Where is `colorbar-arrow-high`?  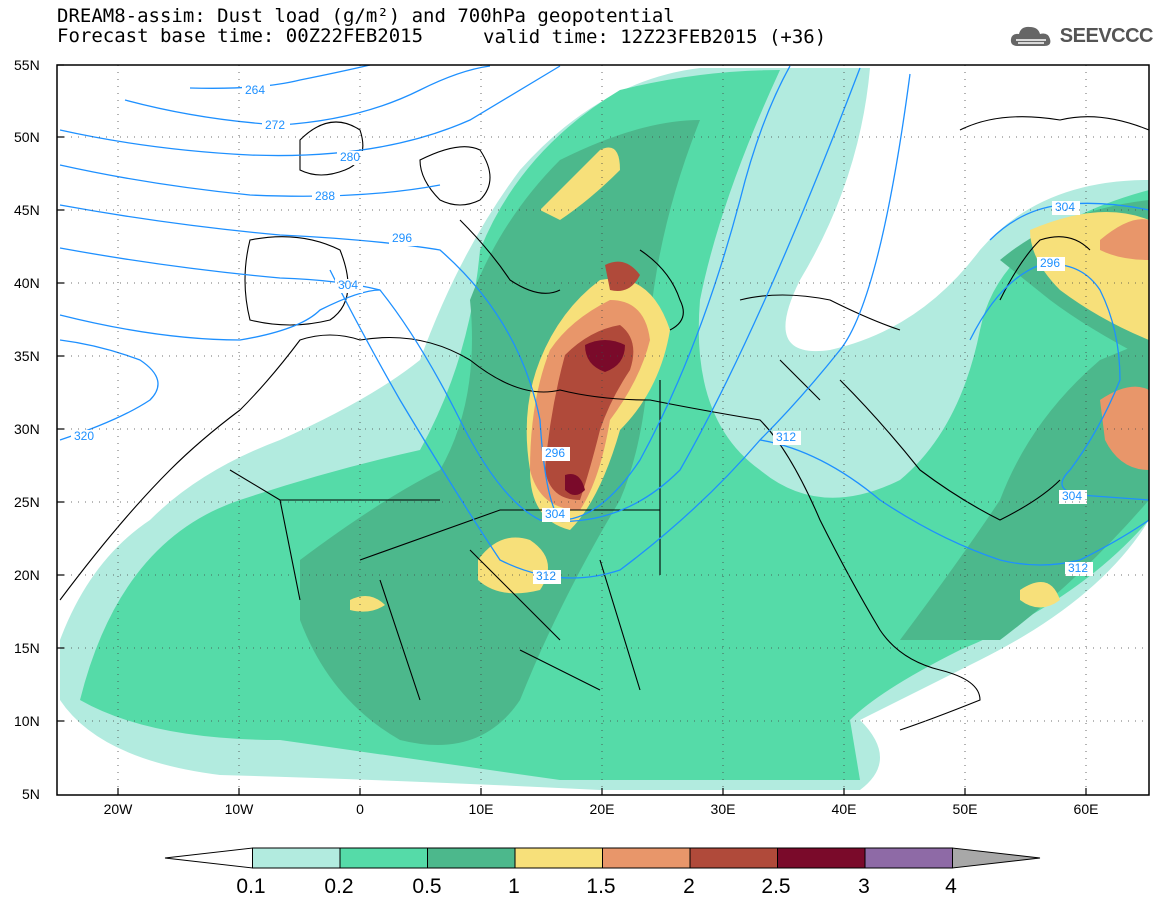 colorbar-arrow-high is located at coordinates (996, 858).